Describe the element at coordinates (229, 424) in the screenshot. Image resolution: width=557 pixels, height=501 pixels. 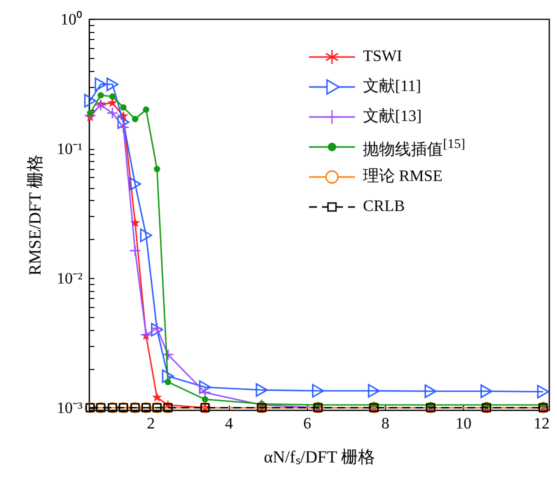
I see `x-tick-label: 4` at that location.